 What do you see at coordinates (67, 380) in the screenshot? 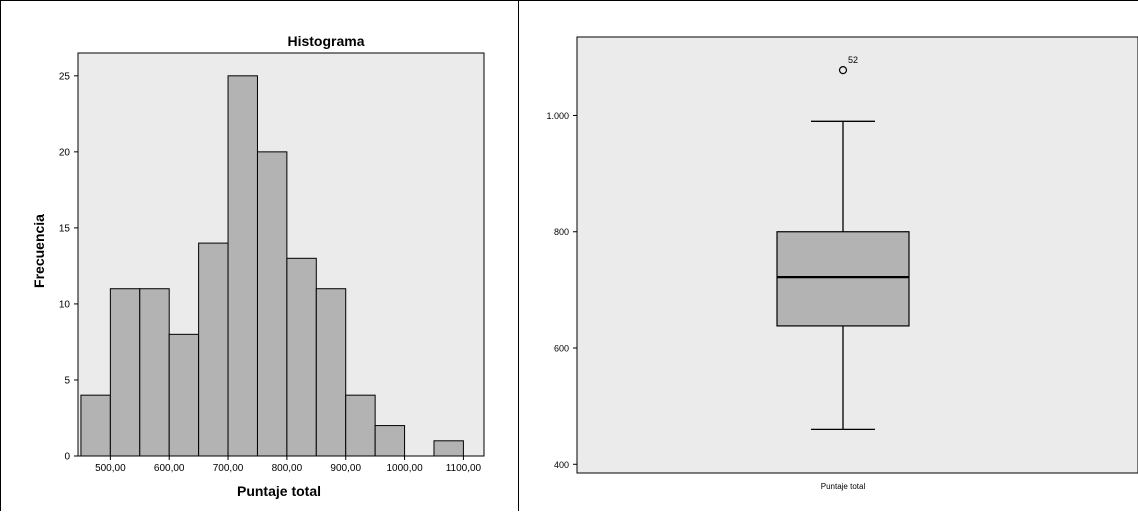
I see `y-tick-label: 5` at bounding box center [67, 380].